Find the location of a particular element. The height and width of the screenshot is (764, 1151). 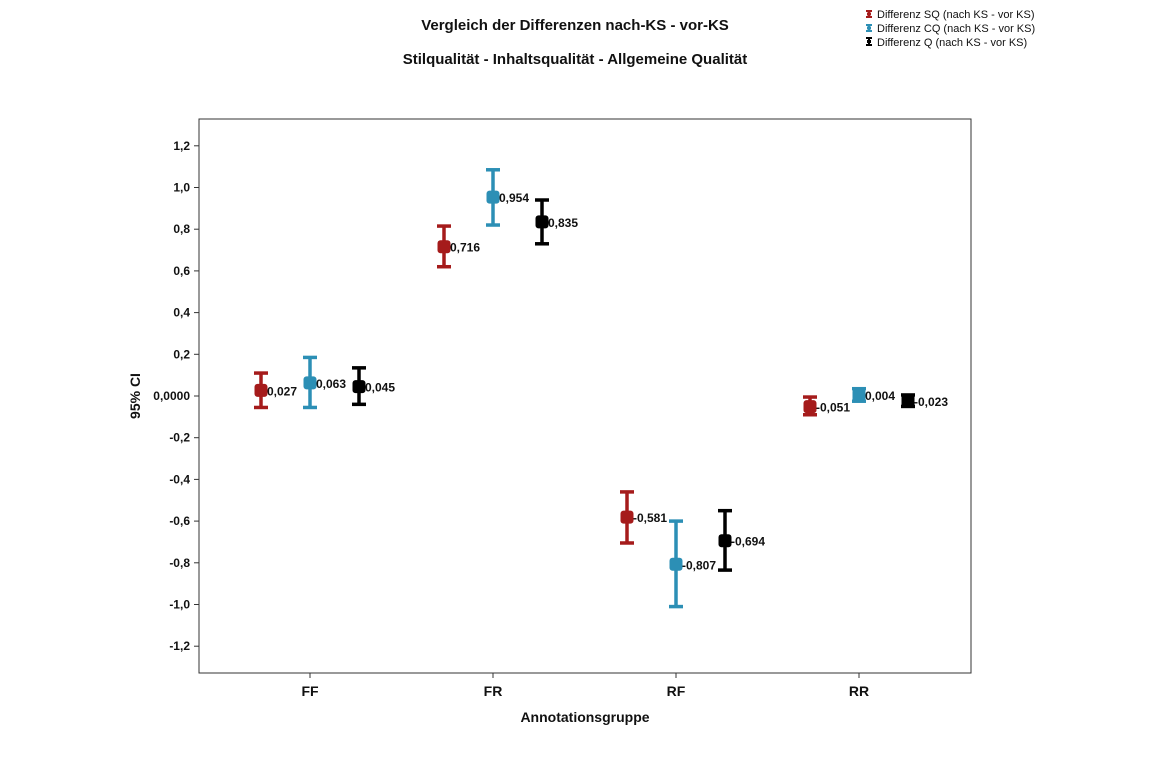

data-label: -0,807 is located at coordinates (699, 565).